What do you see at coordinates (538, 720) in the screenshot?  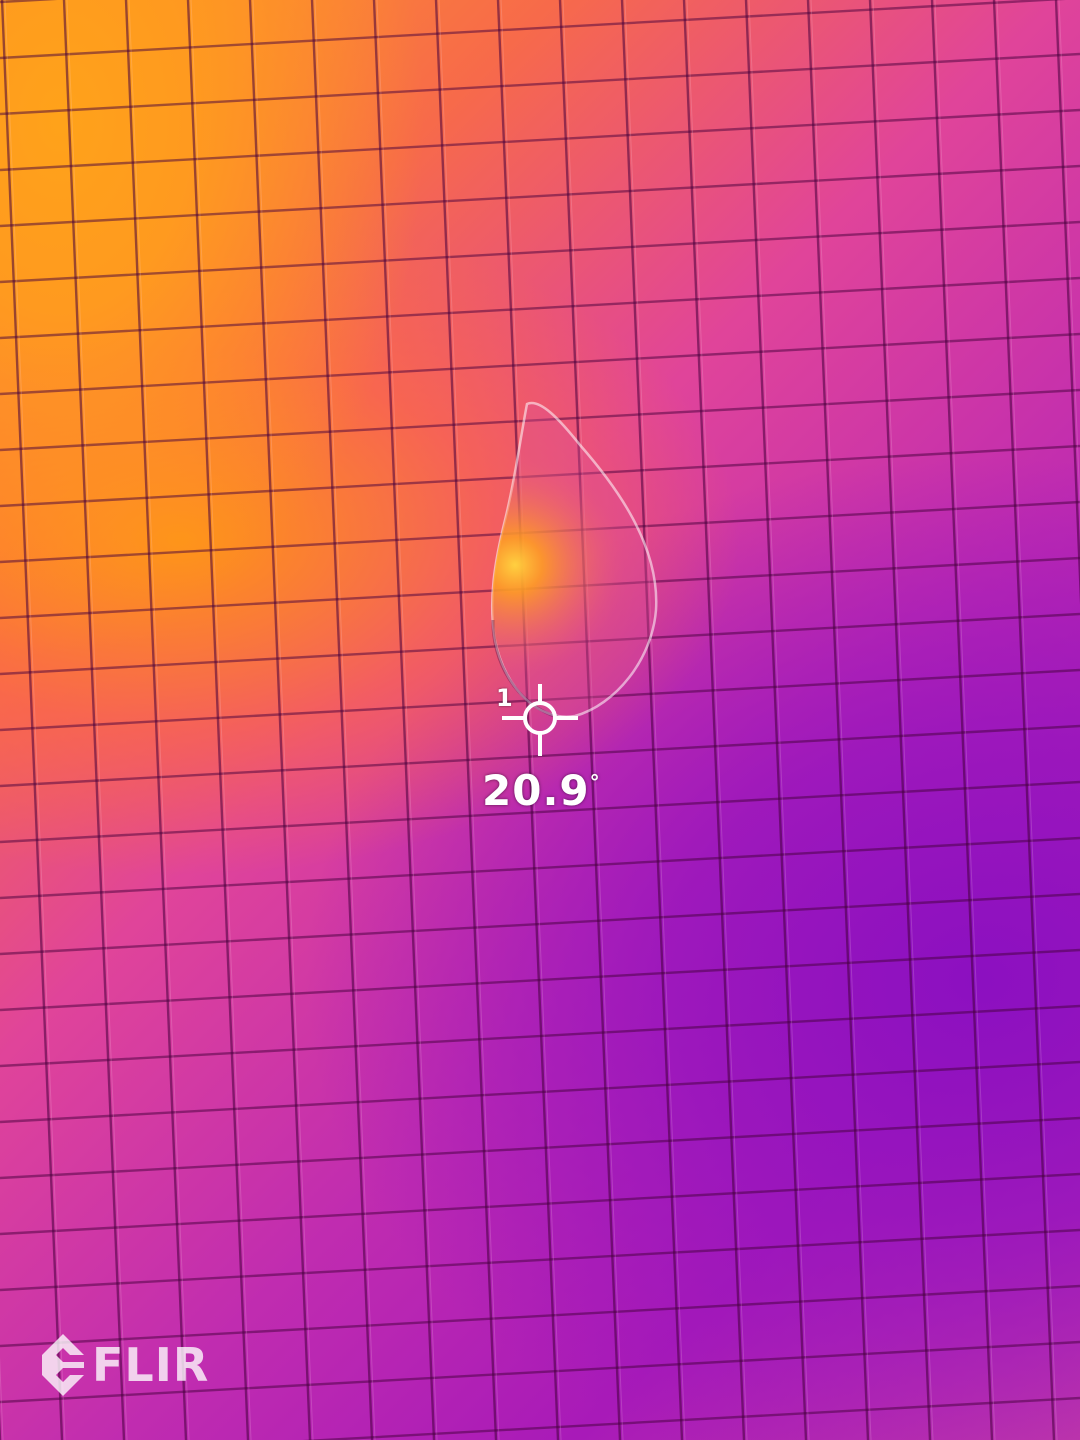 I see `crosshair-icon` at bounding box center [538, 720].